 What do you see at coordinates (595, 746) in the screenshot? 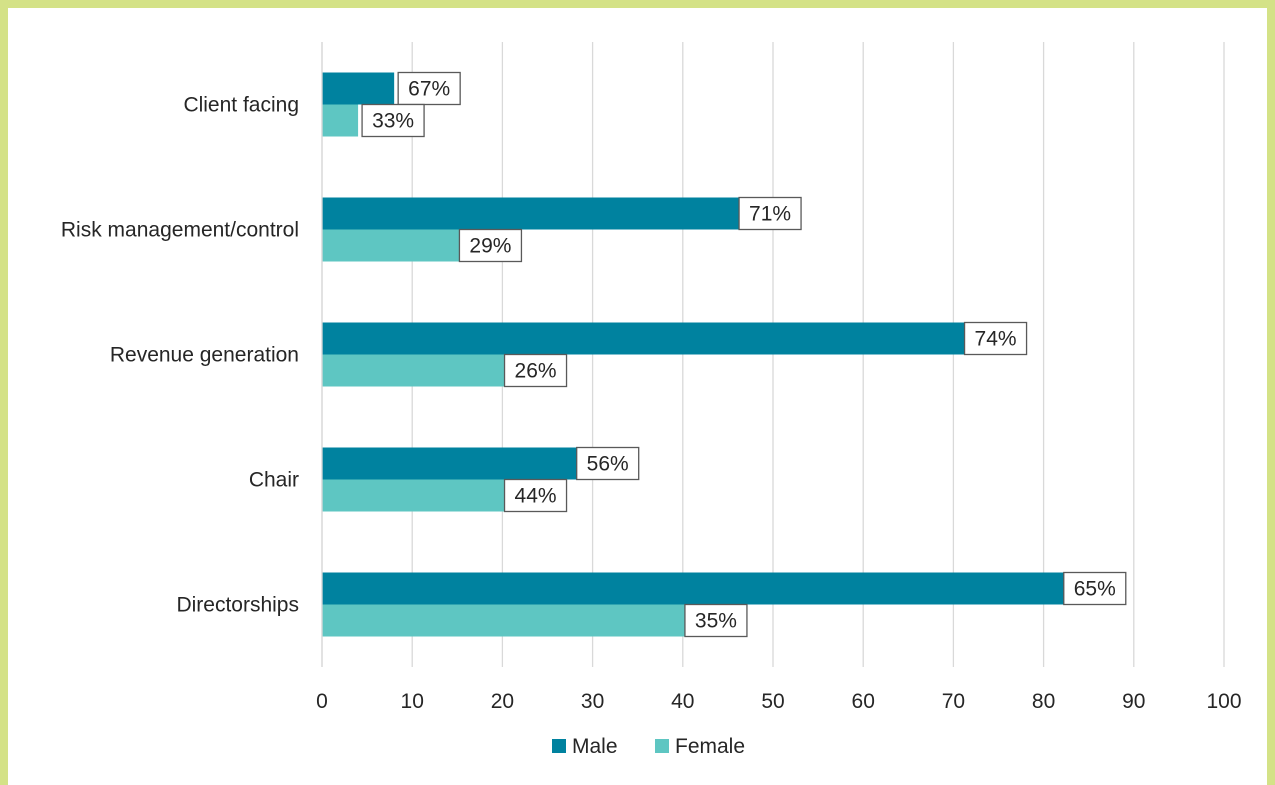
I see `legend-label-male: Male` at bounding box center [595, 746].